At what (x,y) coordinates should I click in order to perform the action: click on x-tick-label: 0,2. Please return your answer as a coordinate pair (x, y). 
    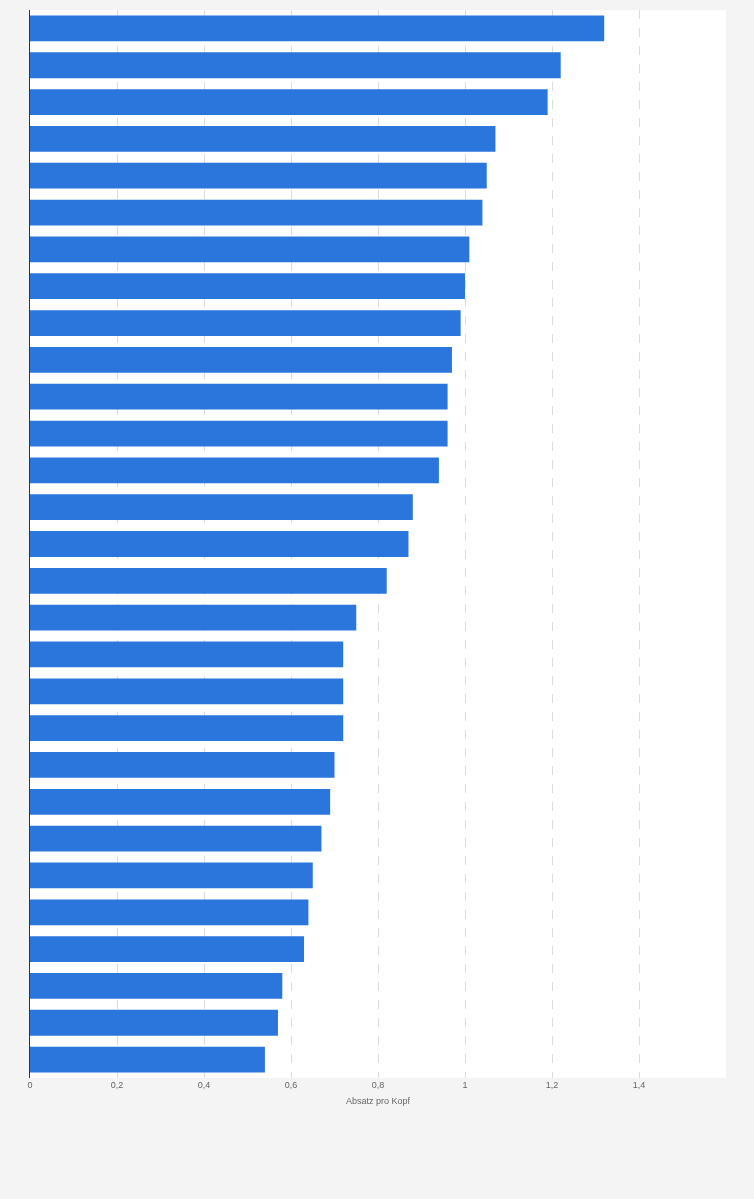
    Looking at the image, I should click on (117, 1085).